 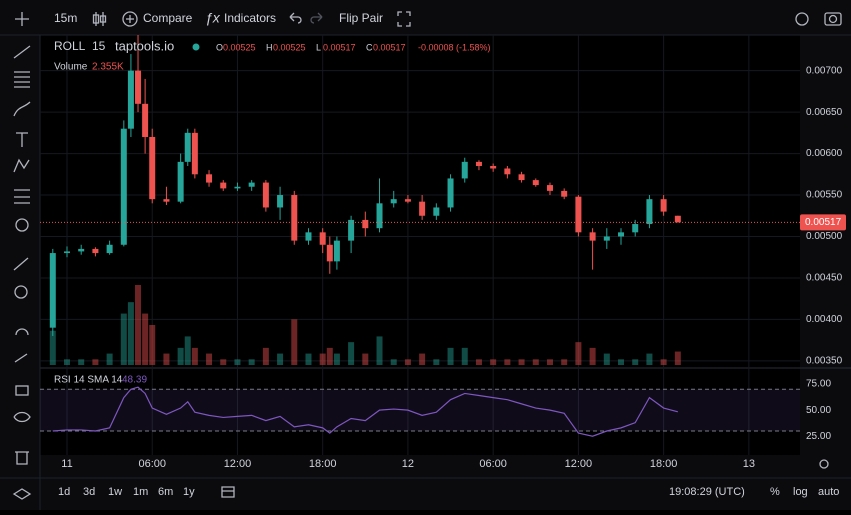 What do you see at coordinates (818, 410) in the screenshot?
I see `rsi-tick-label: 50.00` at bounding box center [818, 410].